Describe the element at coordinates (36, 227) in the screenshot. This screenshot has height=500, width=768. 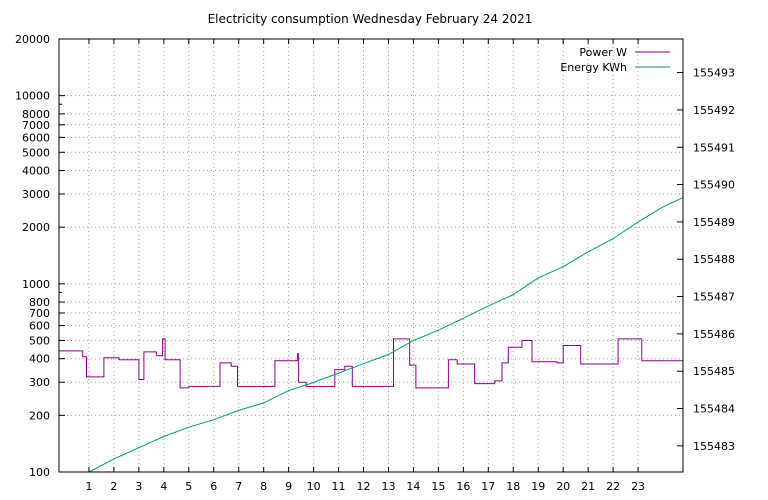
I see `y-left-tick-label: 2000` at that location.